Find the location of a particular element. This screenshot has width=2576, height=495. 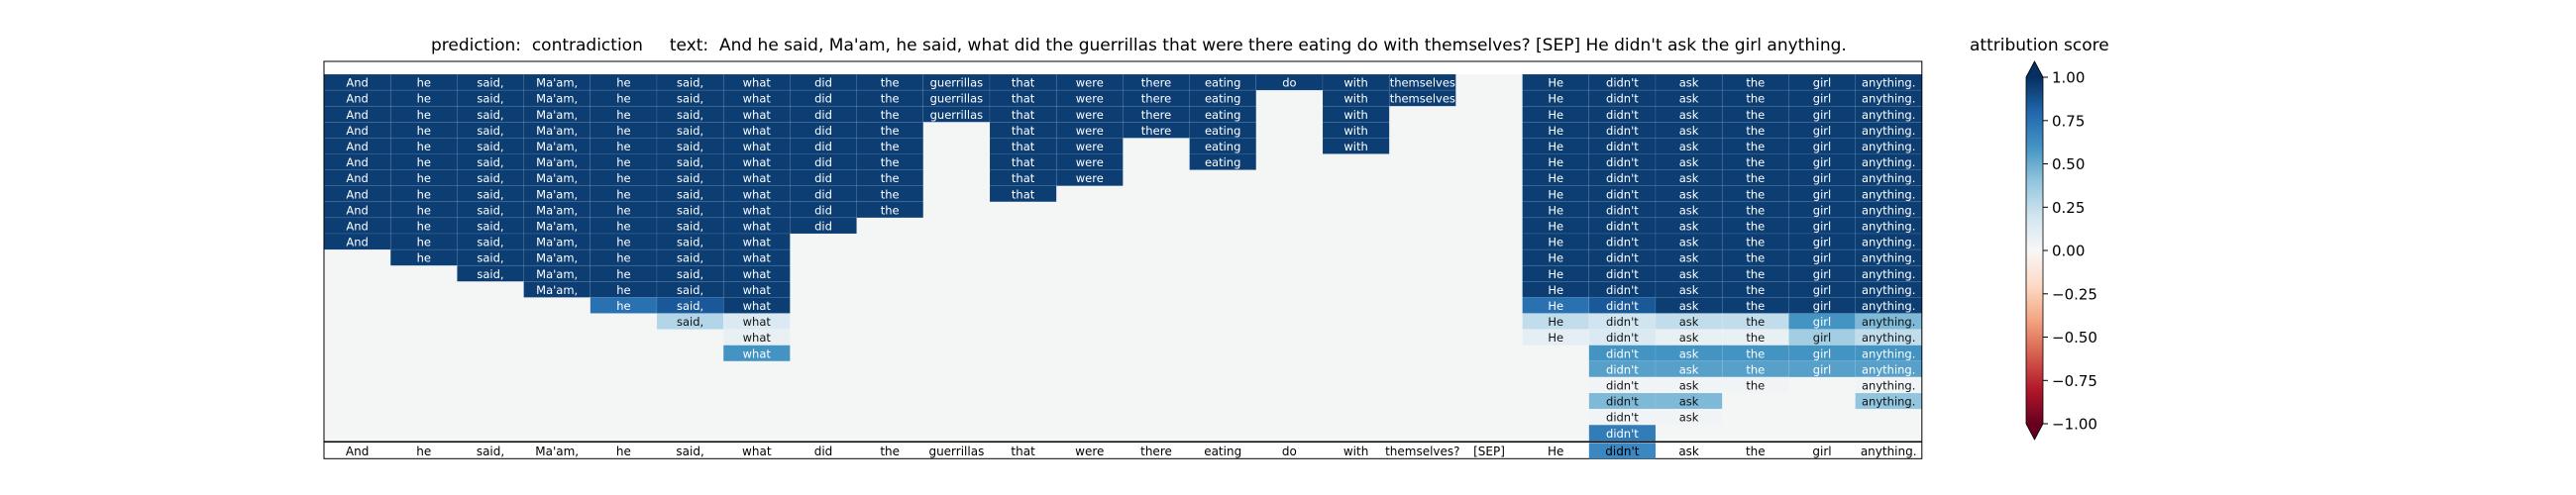

x-tick-label: what is located at coordinates (757, 451).